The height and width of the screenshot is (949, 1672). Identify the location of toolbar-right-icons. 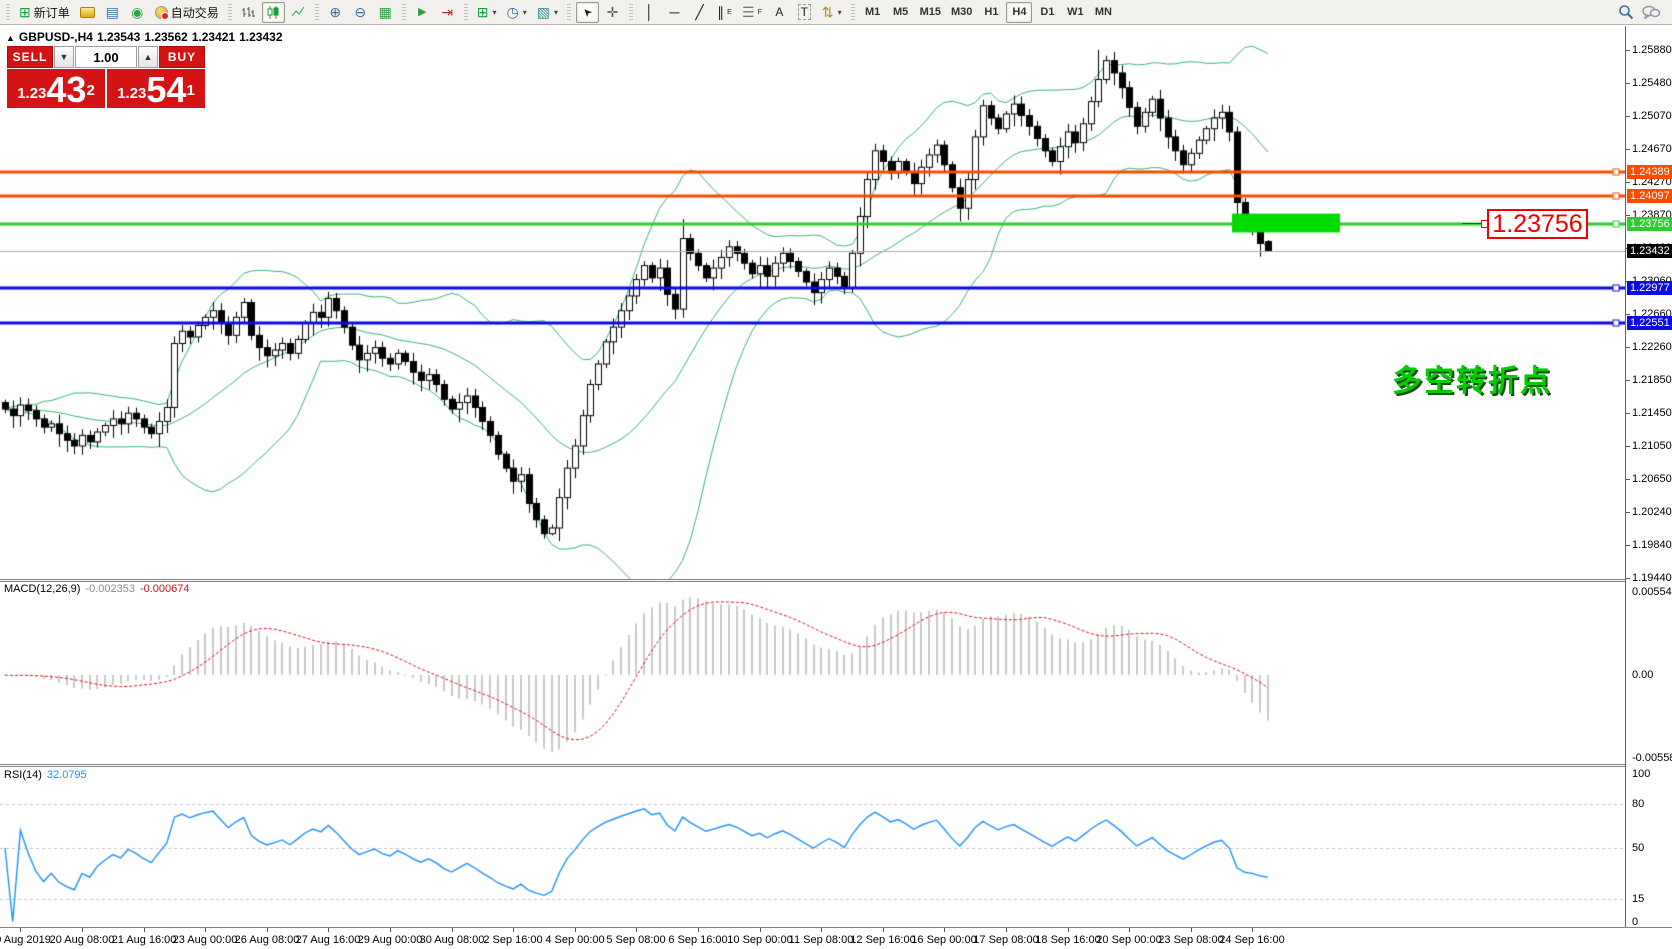
(1644, 12).